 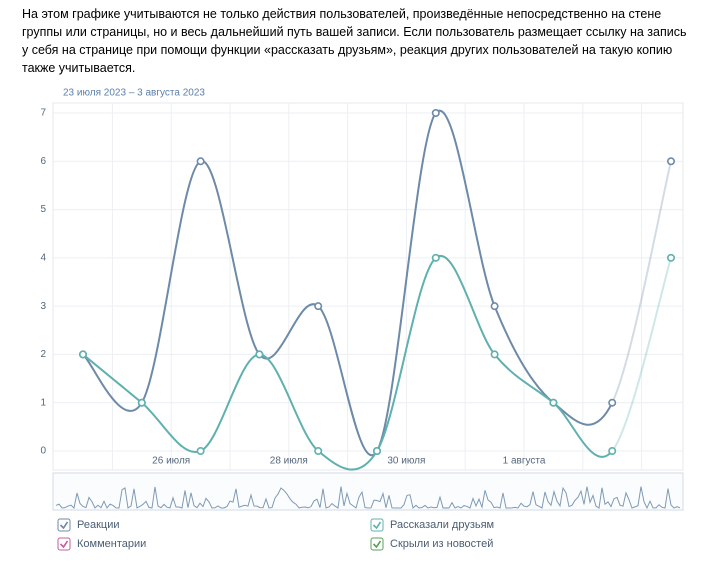 What do you see at coordinates (441, 544) in the screenshot?
I see `legend-label: Скрыли из новостей` at bounding box center [441, 544].